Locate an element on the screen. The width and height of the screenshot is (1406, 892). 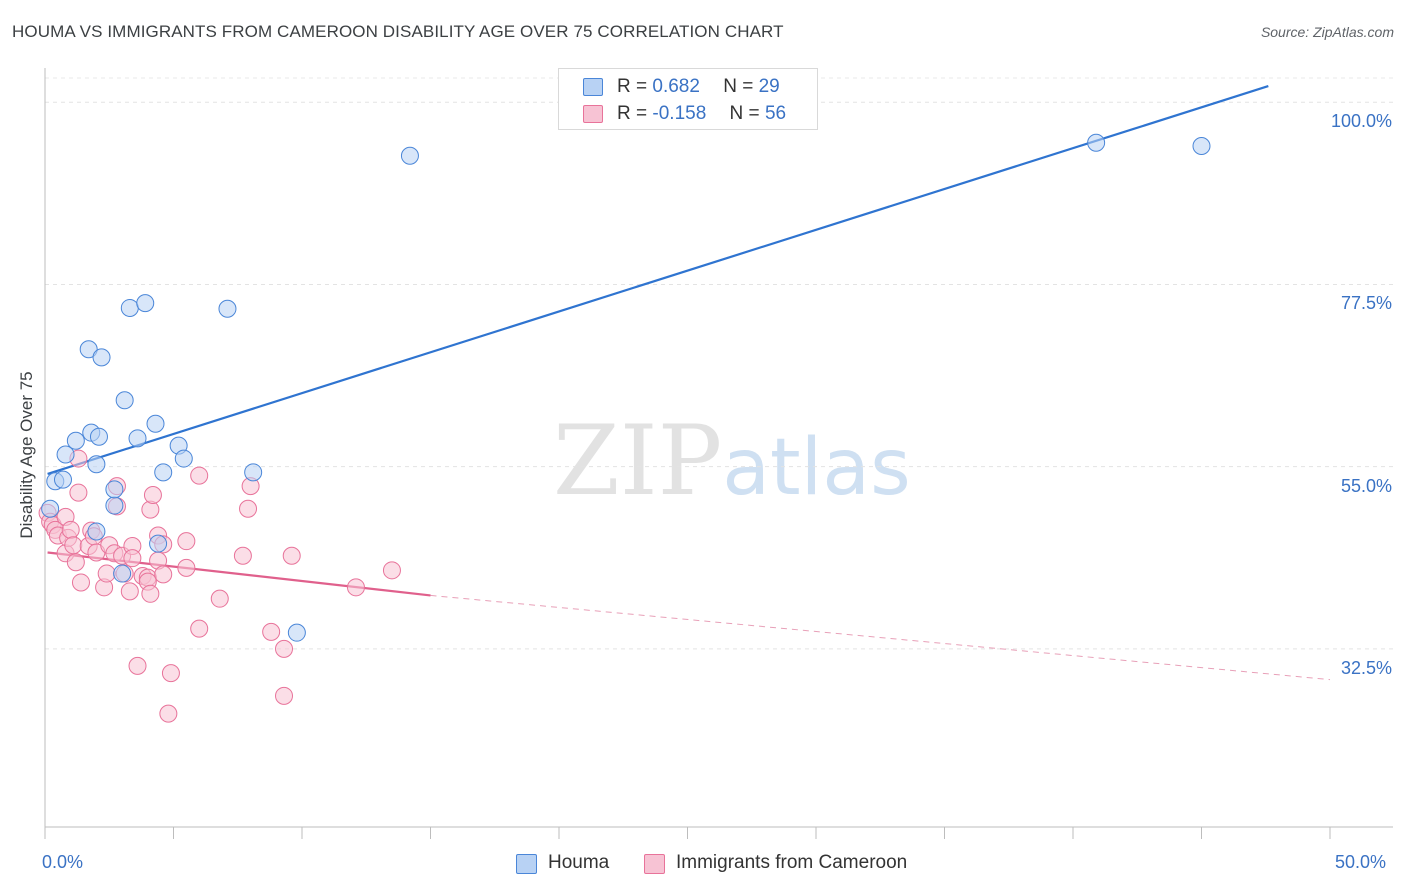
legend-houma-n-label: N = is located at coordinates (738, 86).